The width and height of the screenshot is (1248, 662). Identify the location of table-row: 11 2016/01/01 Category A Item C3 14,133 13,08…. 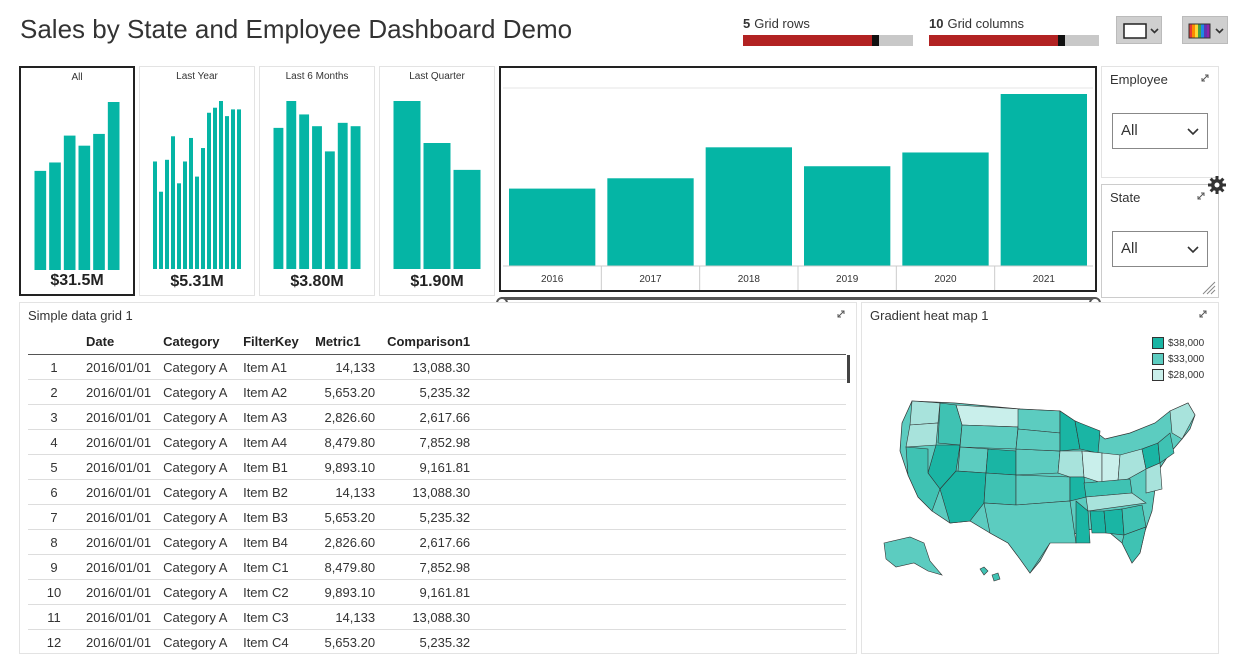
(437, 617).